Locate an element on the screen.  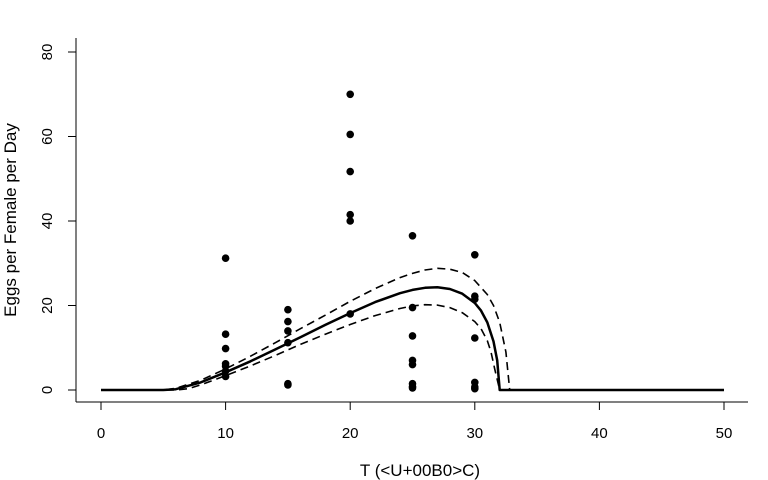
y-ticks: 0 20 40 60 80 is located at coordinates (57, 219).